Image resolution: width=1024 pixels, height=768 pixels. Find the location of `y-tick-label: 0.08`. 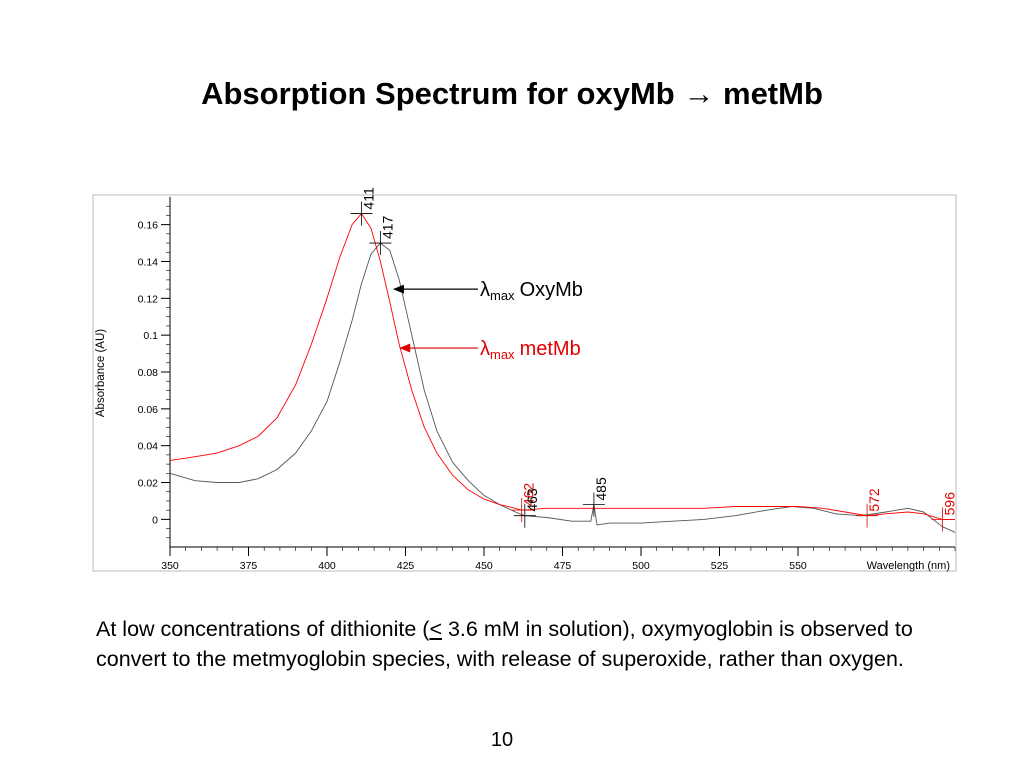

y-tick-label: 0.08 is located at coordinates (148, 373).